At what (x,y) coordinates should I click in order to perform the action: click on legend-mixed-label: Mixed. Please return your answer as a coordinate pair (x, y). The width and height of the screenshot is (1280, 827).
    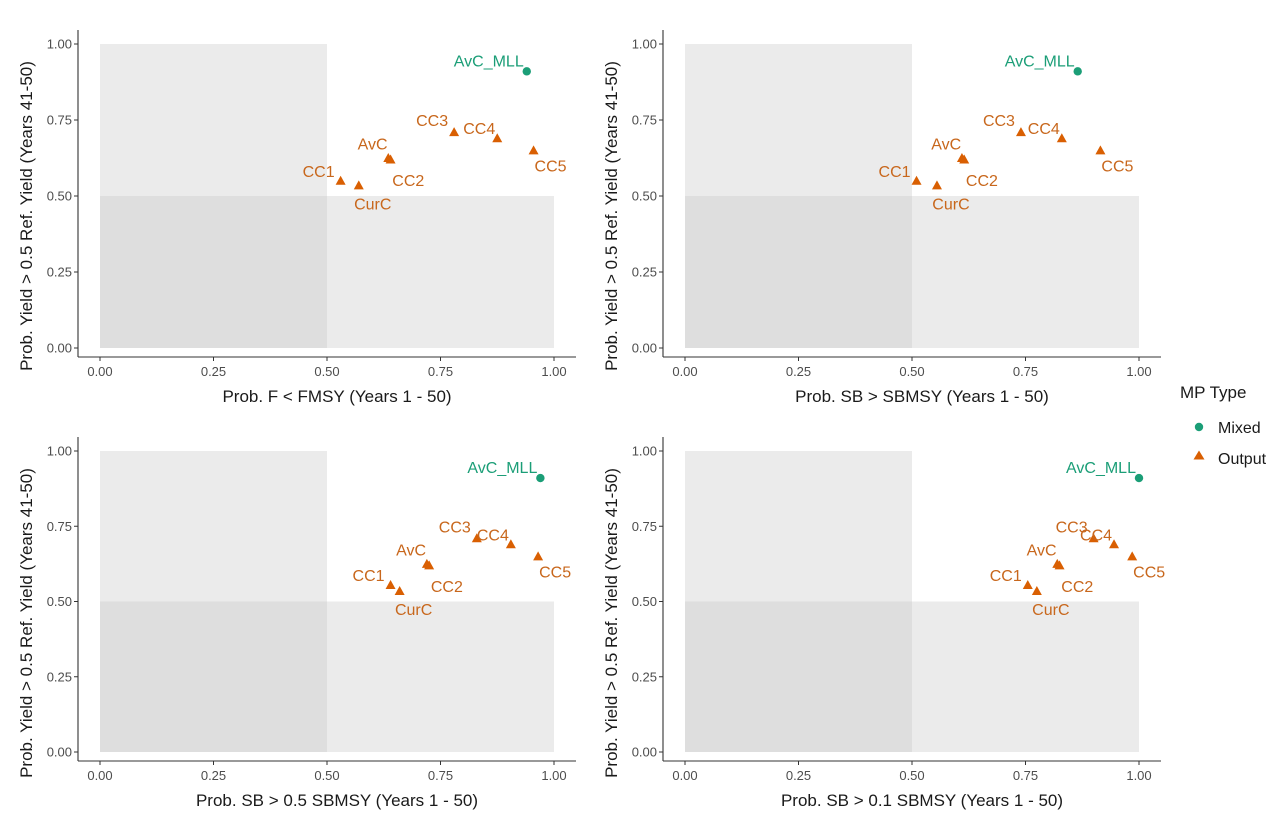
    Looking at the image, I should click on (1239, 428).